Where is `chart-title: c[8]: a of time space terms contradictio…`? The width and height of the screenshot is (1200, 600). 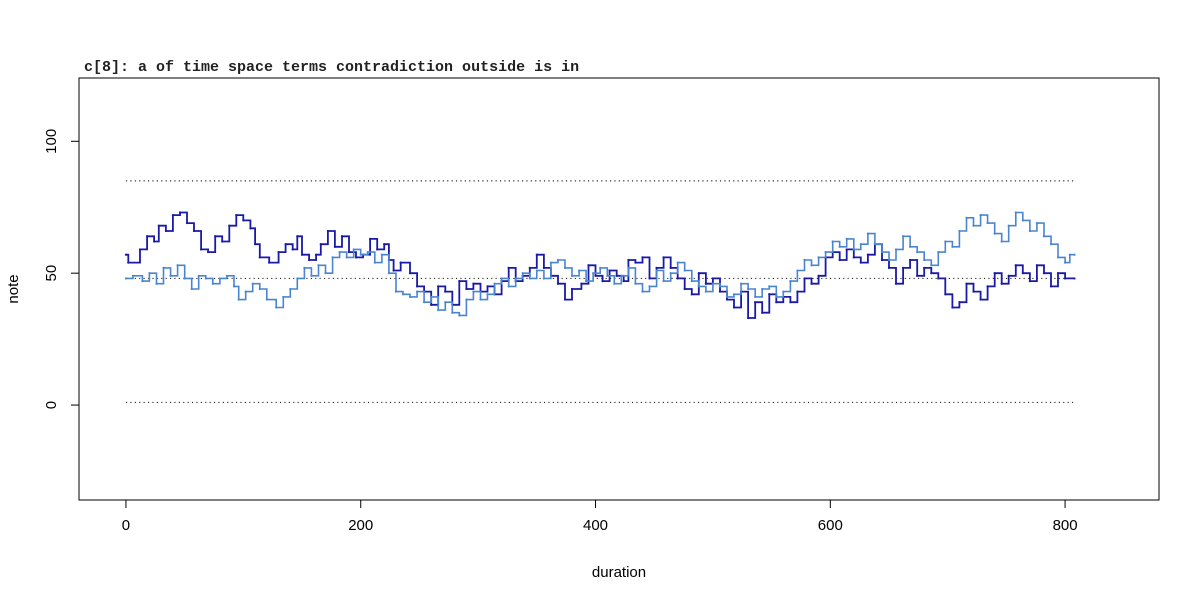
chart-title: c[8]: a of time space terms contradictio… is located at coordinates (331, 67).